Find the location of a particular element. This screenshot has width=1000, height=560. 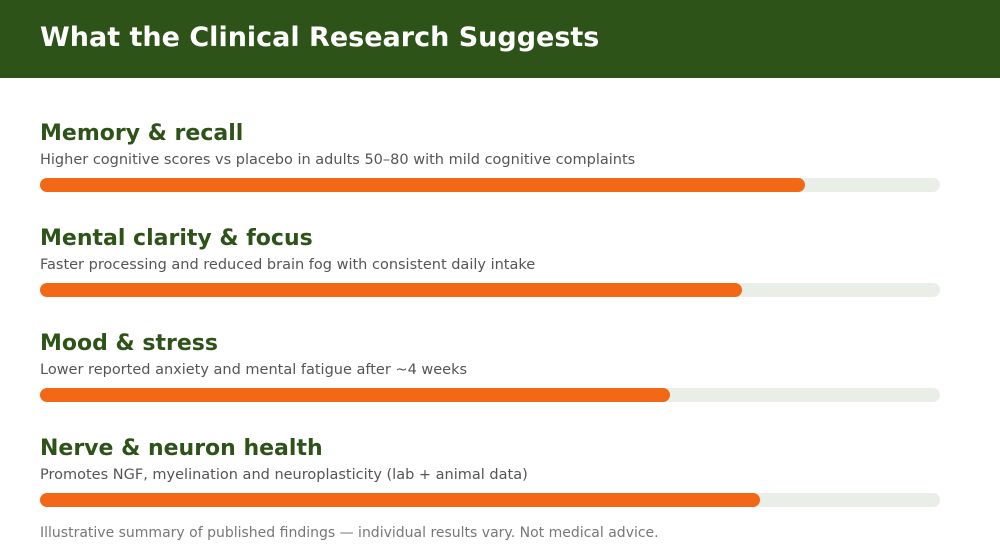

finding-title: Nerve & neuron health is located at coordinates (181, 448).